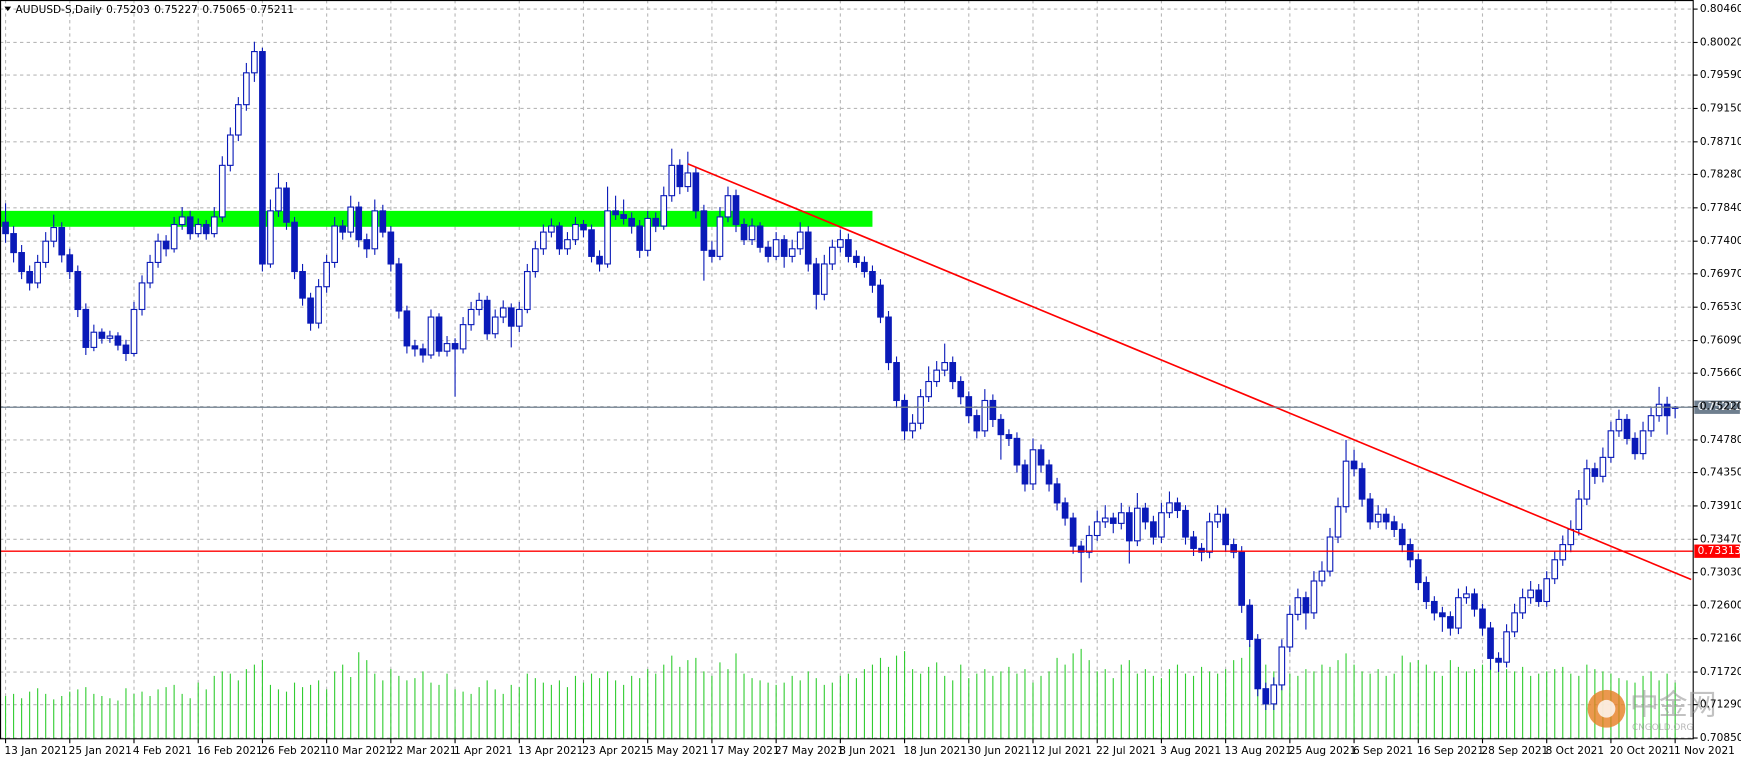 The image size is (1741, 761). I want to click on y-tick-label: 0.72600, so click(1720, 605).